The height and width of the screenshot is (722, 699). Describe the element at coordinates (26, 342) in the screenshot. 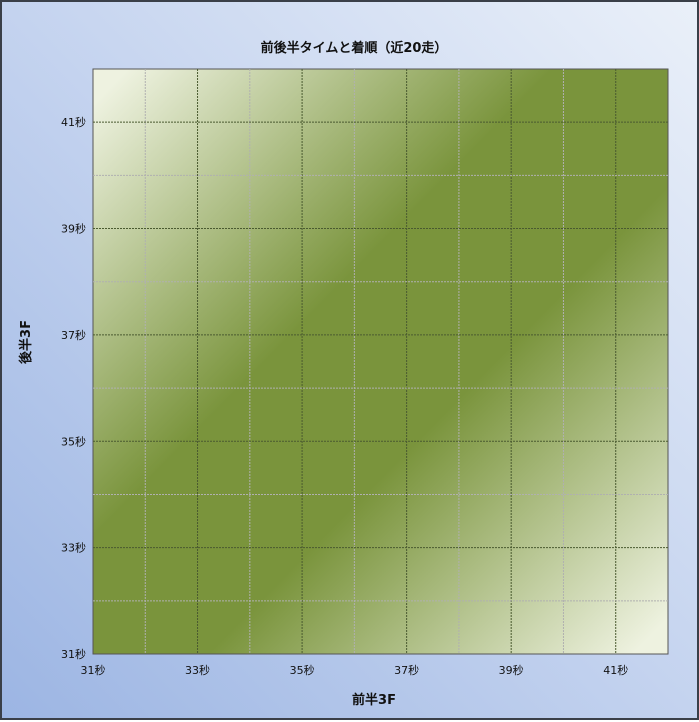

I see `y-axis-label: 後半3F` at that location.